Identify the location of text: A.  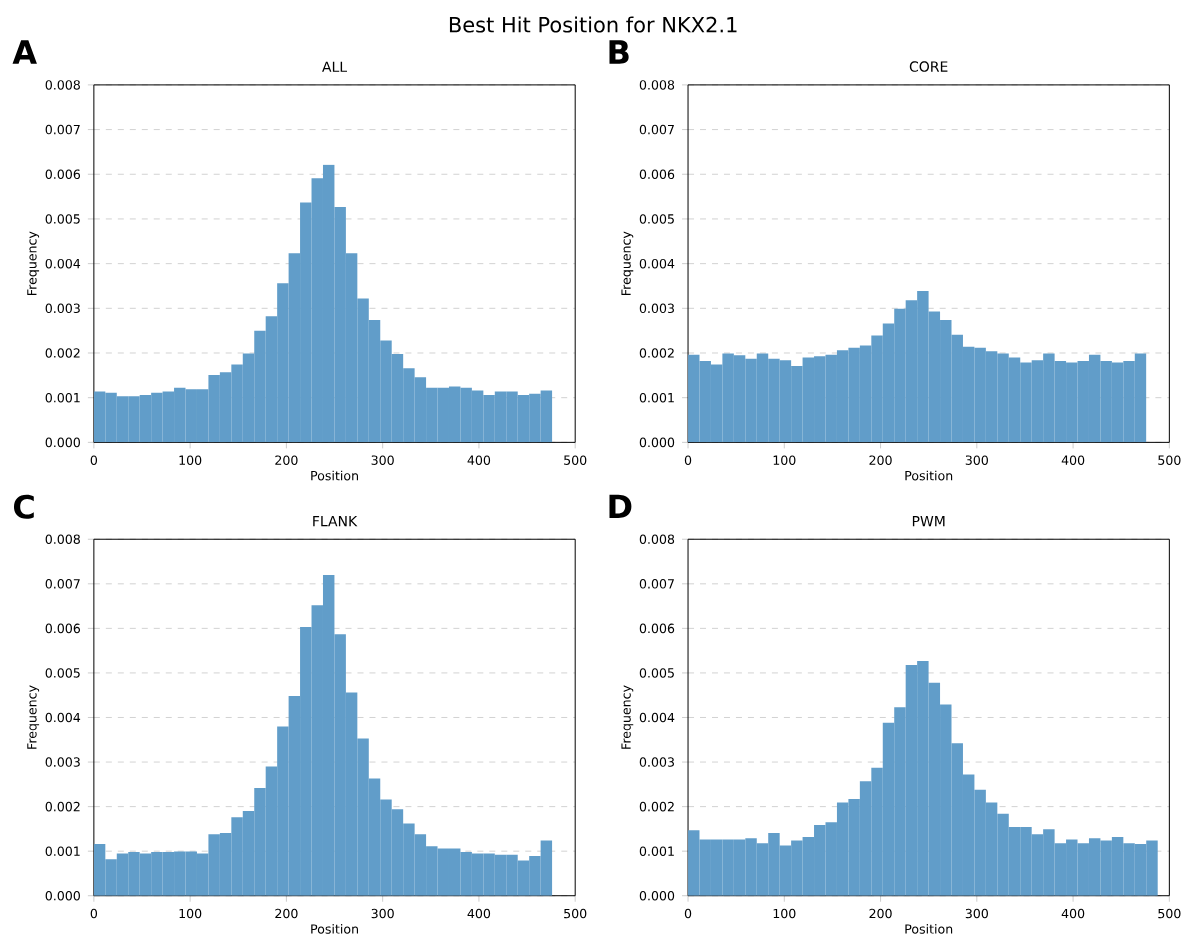
(24, 52).